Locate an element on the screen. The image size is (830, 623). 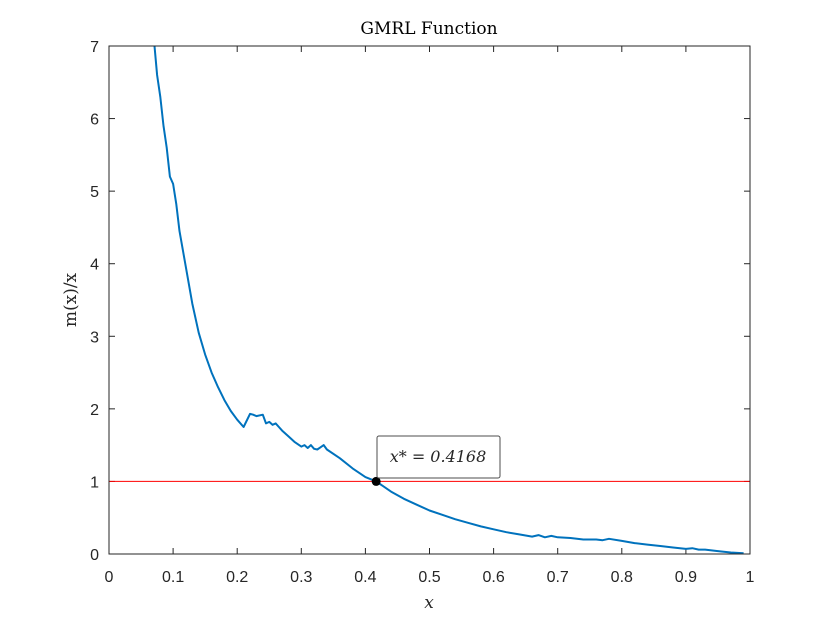
x-tick-label: 0.7 is located at coordinates (558, 577).